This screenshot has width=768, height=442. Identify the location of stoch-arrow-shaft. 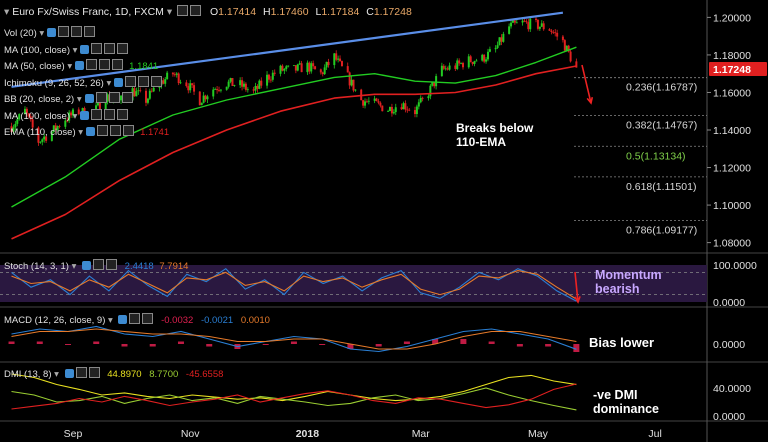
(576, 287).